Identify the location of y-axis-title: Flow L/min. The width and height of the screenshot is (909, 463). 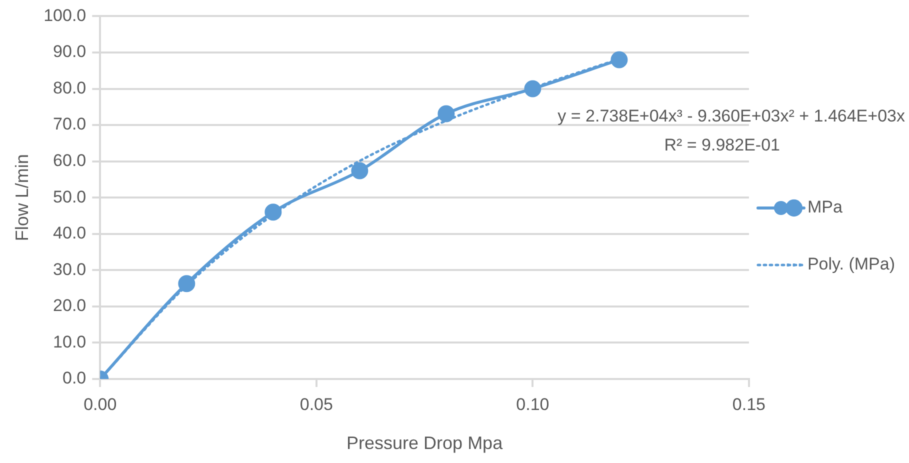
(22, 198).